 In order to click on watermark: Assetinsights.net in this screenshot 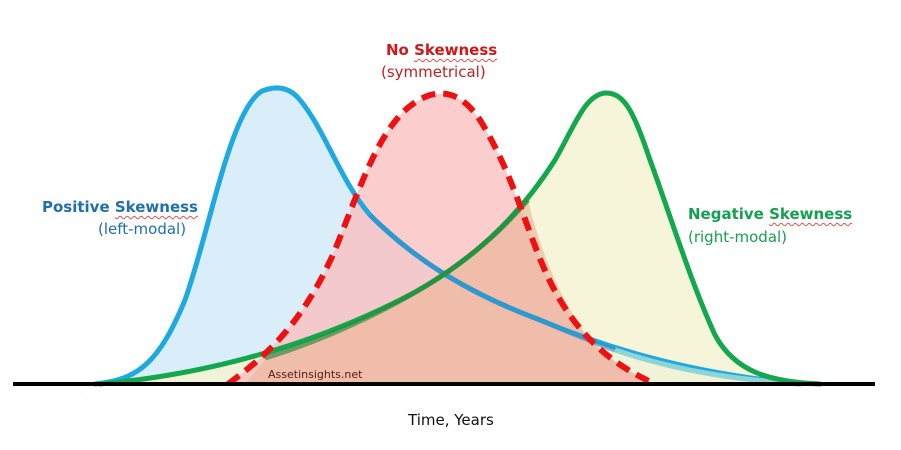, I will do `click(315, 374)`.